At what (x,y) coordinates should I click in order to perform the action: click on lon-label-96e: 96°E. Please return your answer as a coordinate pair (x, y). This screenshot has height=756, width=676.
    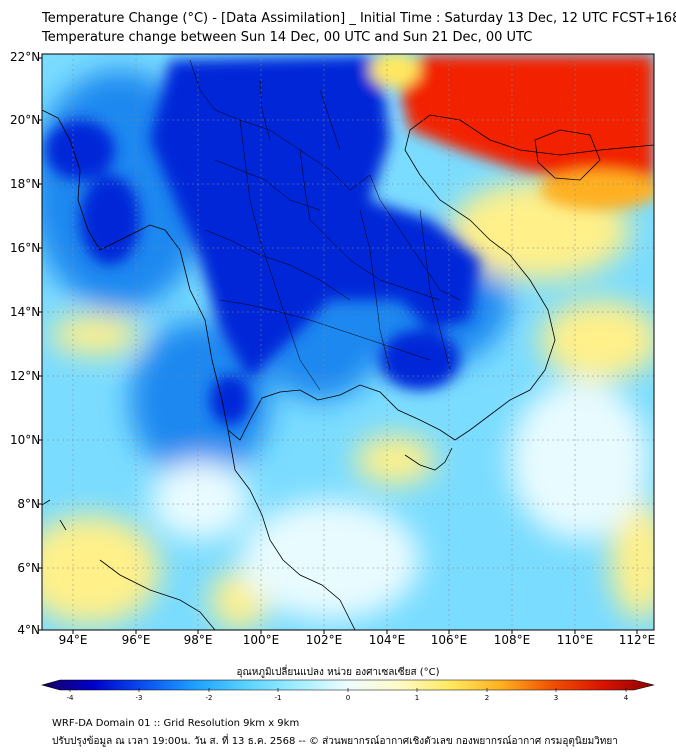
    Looking at the image, I should click on (136, 640).